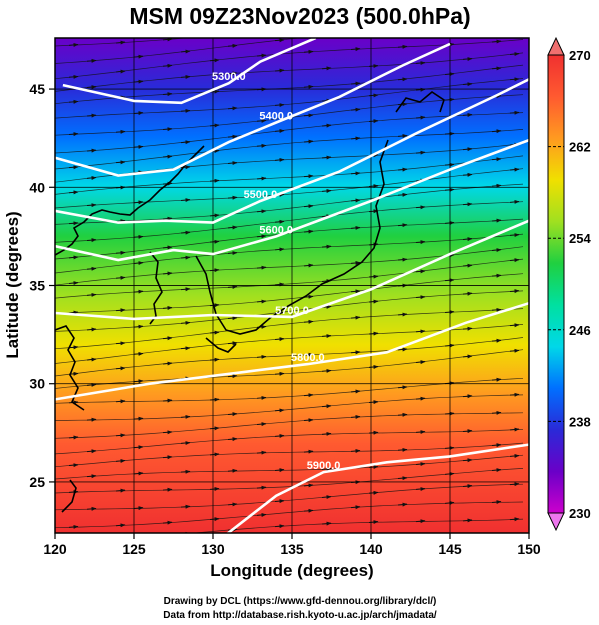 This screenshot has width=599, height=625. Describe the element at coordinates (556, 46) in the screenshot. I see `colorbar-top-extension` at that location.